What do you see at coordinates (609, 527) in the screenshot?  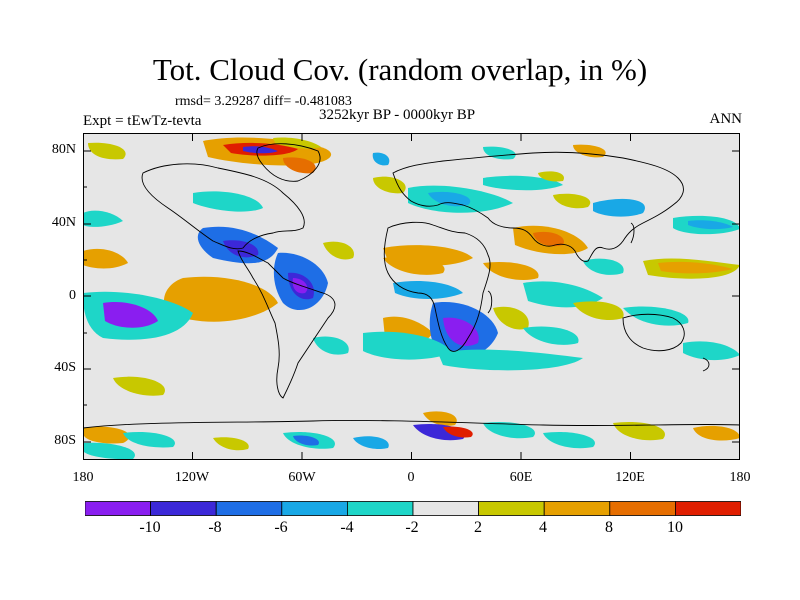 I see `colorbar-label: 8` at bounding box center [609, 527].